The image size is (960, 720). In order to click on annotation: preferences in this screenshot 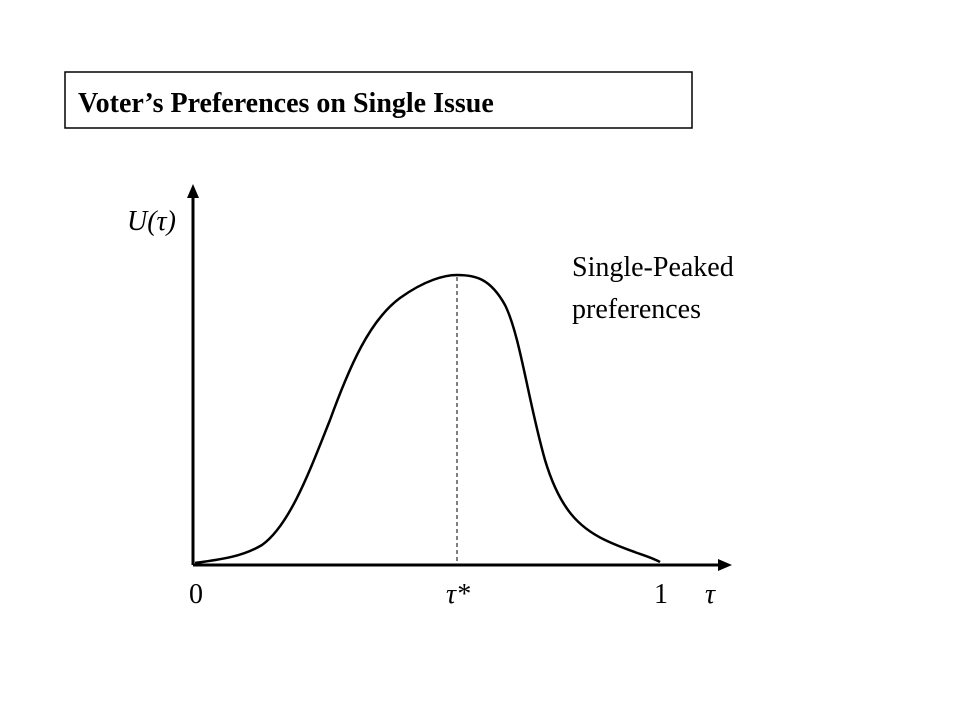, I will do `click(636, 309)`.